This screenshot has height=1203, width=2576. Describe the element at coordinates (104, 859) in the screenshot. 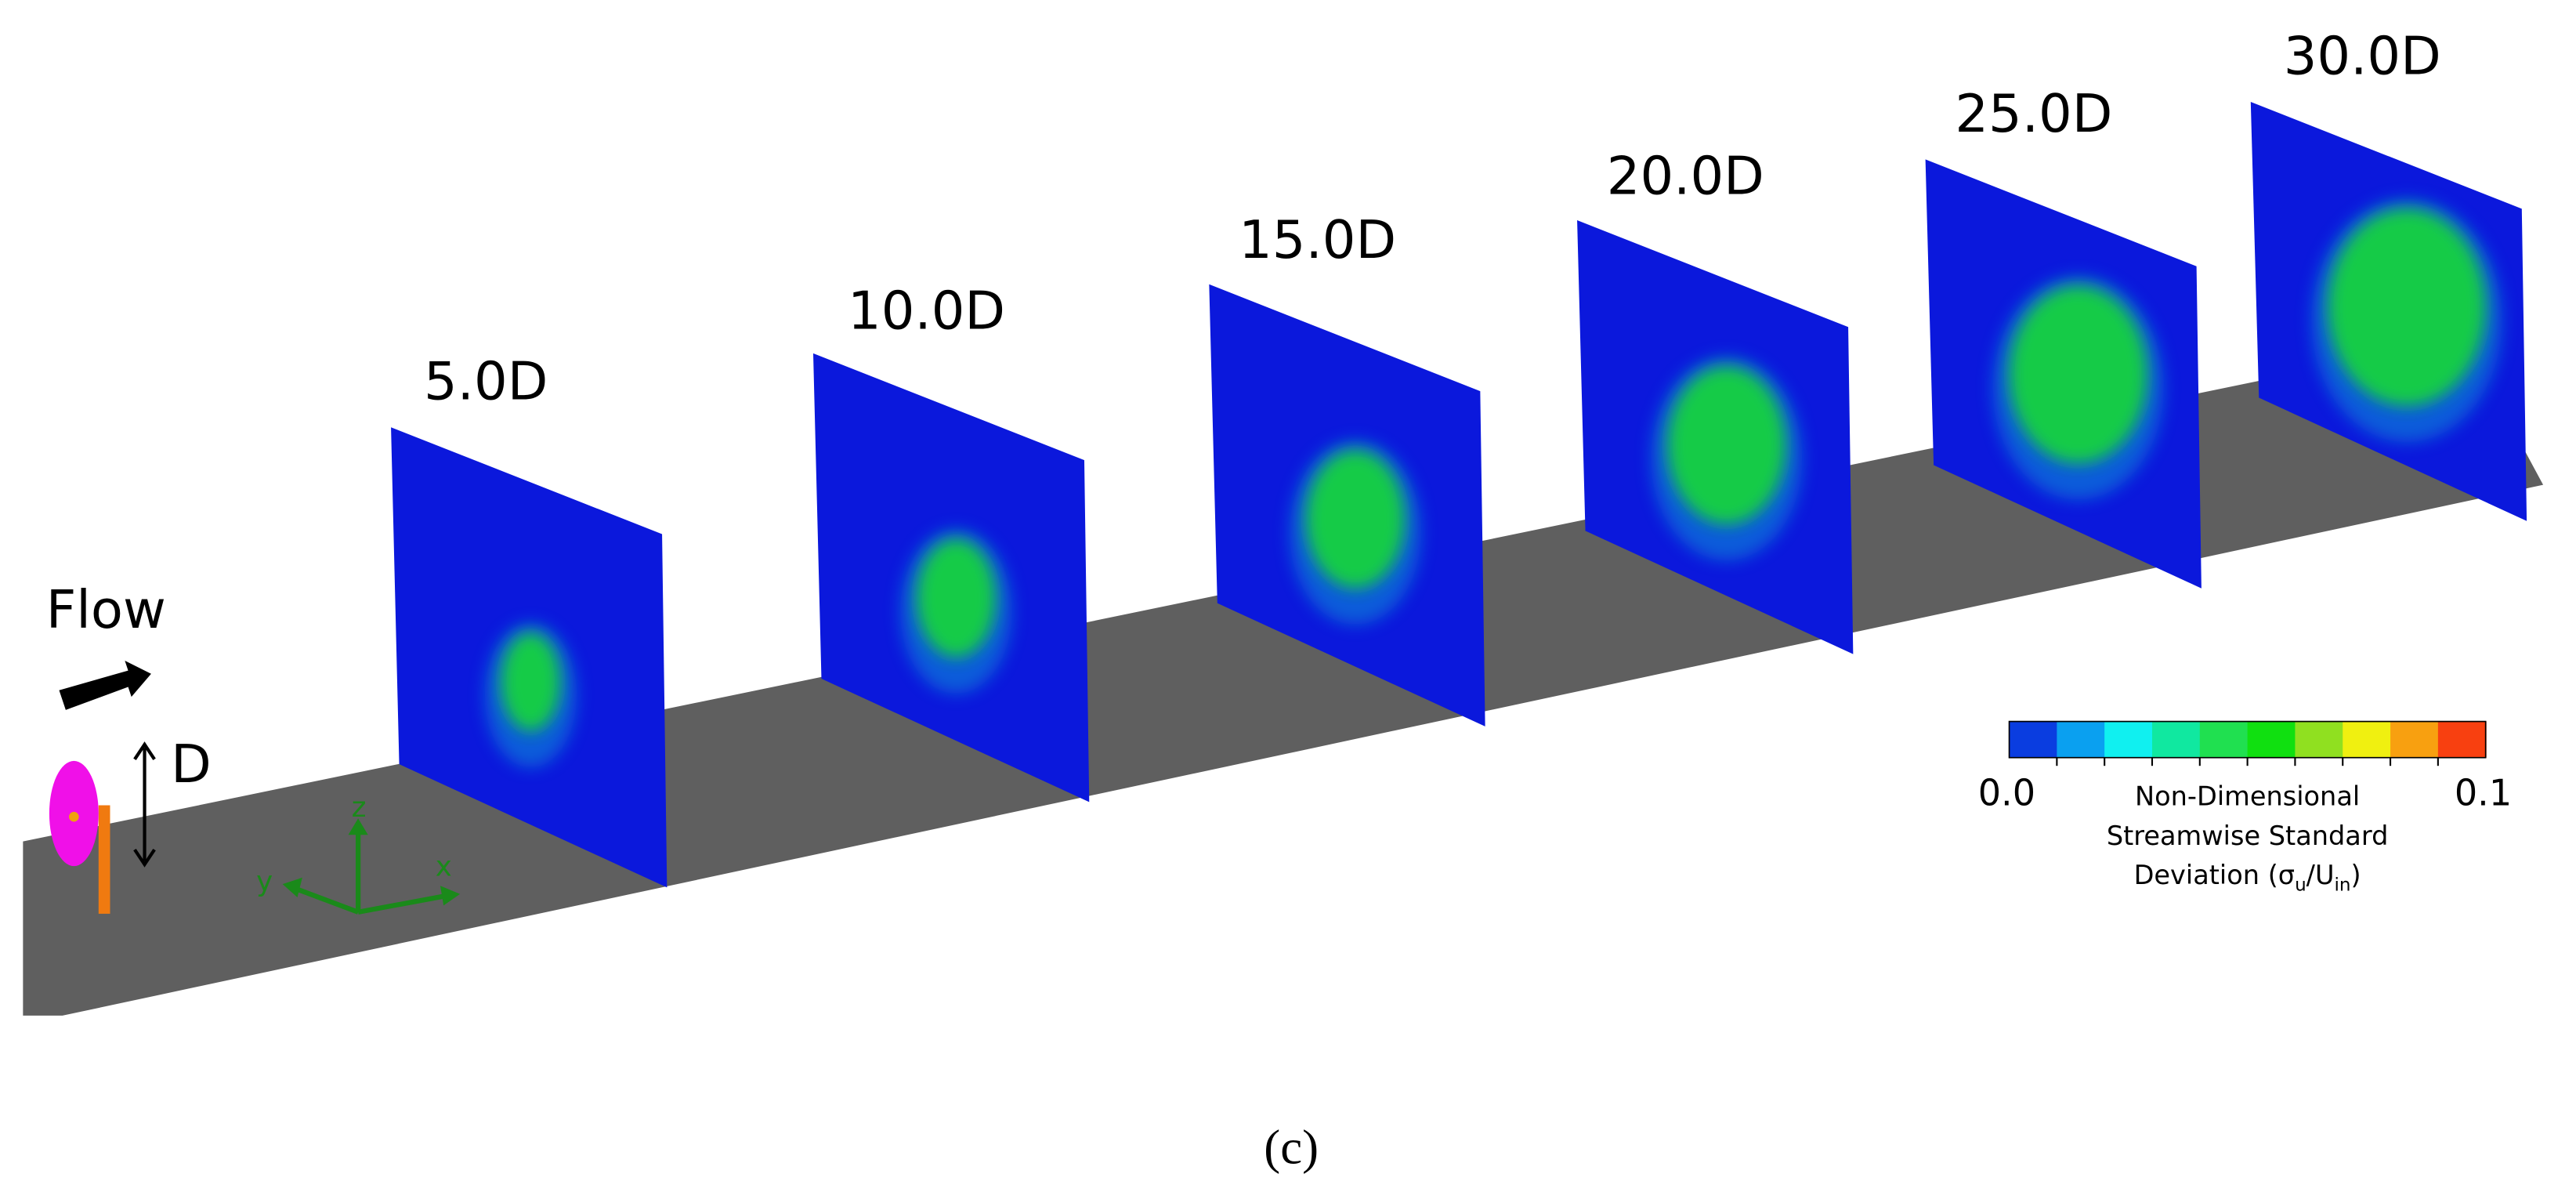

I see `turbine-tower` at that location.